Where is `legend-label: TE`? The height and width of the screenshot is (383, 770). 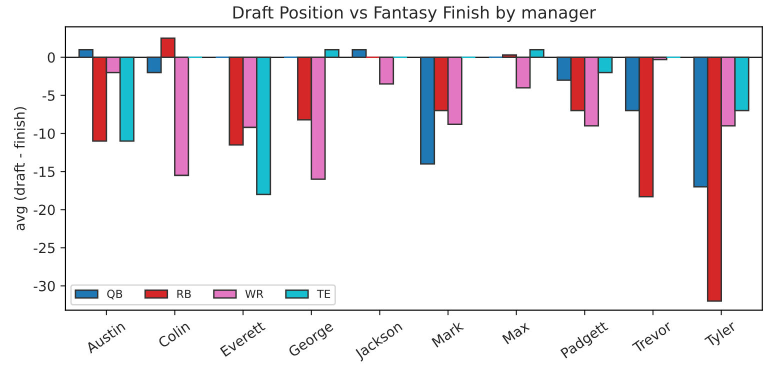
legend-label: TE is located at coordinates (323, 294).